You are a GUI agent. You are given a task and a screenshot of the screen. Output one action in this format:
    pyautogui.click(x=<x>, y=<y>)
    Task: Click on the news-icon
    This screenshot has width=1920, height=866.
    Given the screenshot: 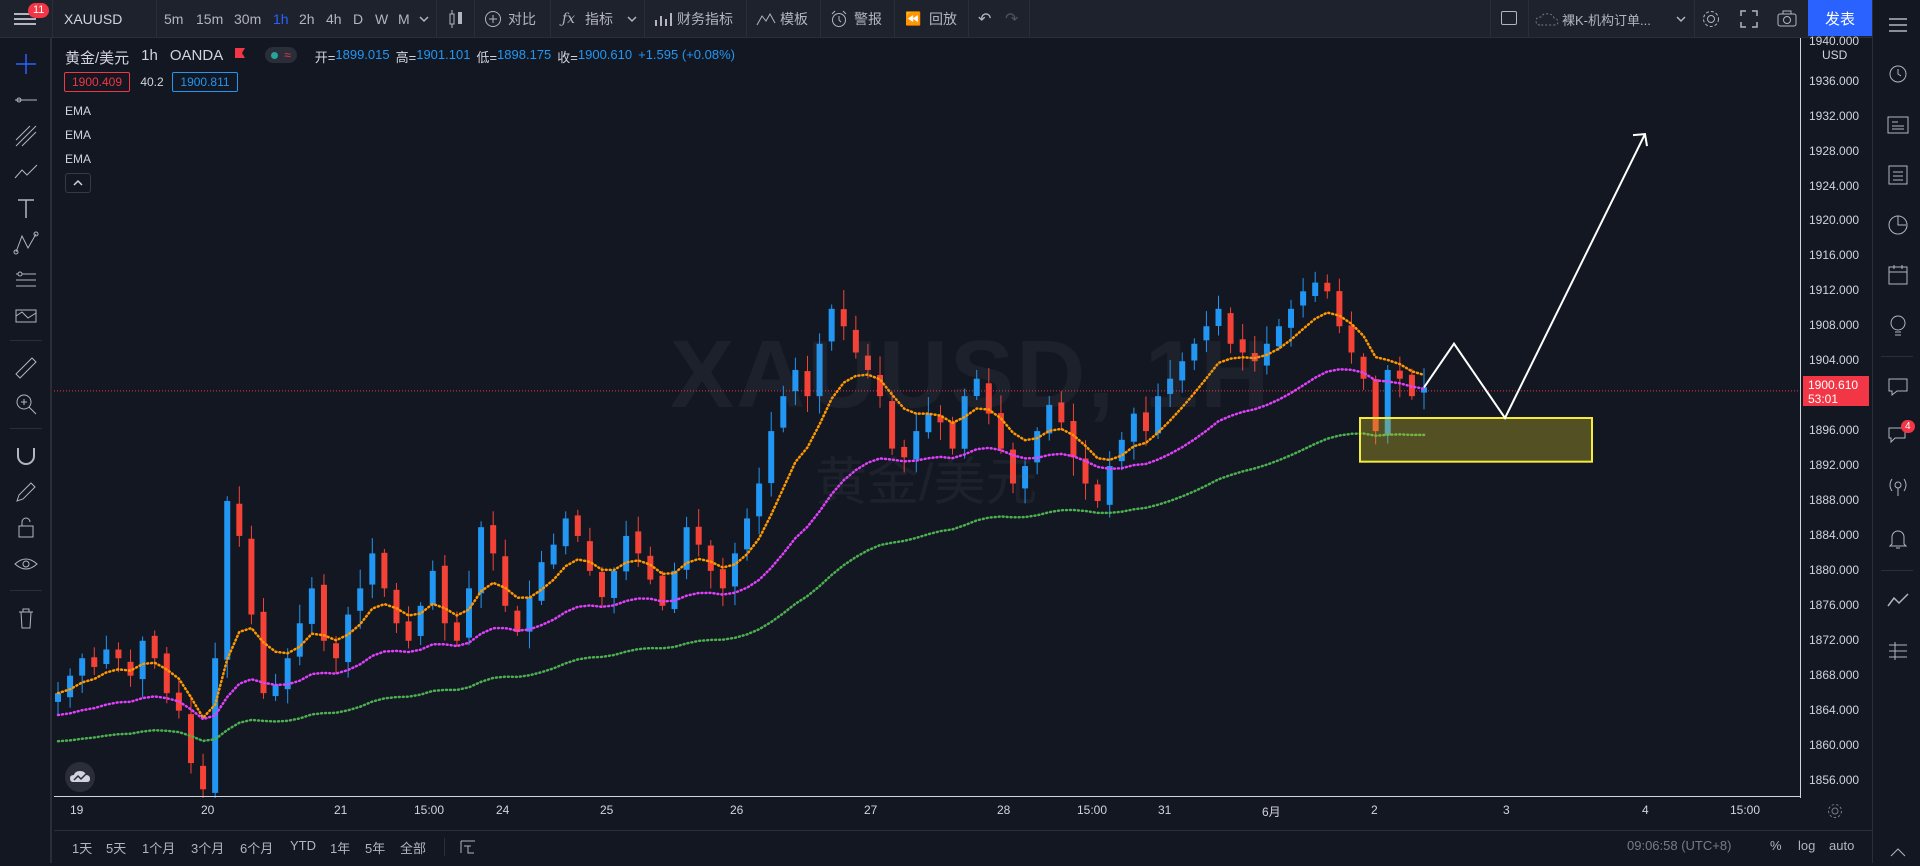 What is the action you would take?
    pyautogui.click(x=1898, y=125)
    